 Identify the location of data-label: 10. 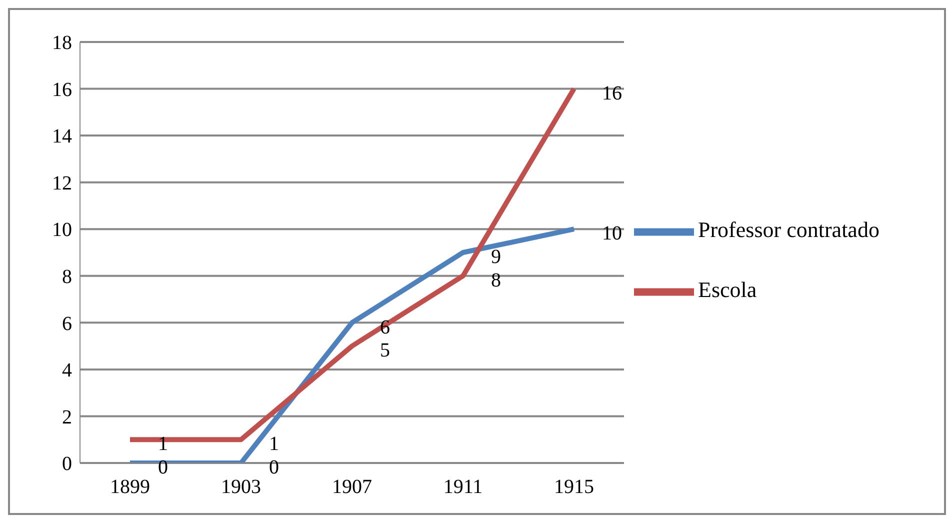
(612, 233).